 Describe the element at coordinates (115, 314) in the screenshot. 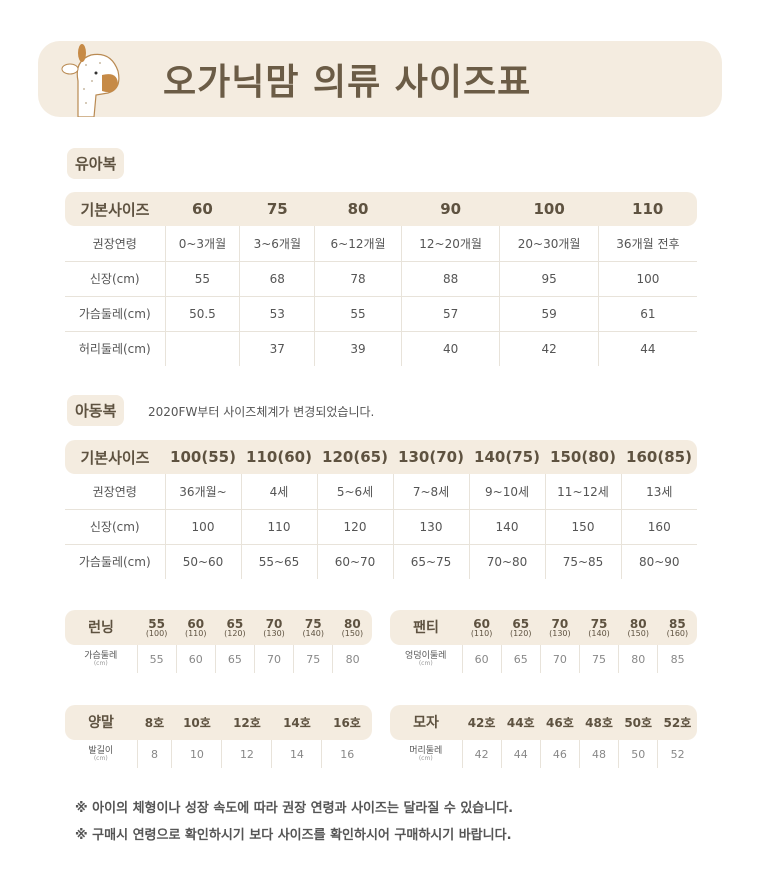

I see `row-label: 가슴둘레(cm)` at that location.